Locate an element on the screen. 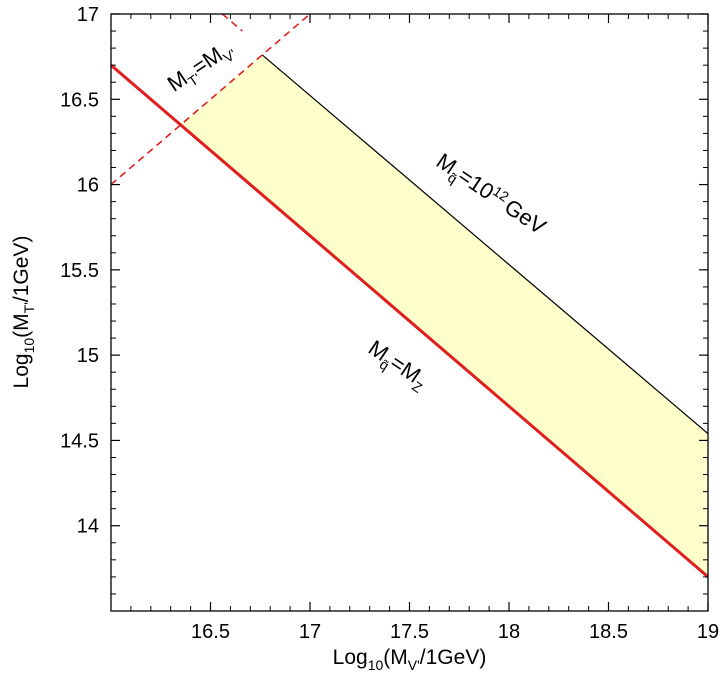  x-tick-label: 19 is located at coordinates (708, 632).